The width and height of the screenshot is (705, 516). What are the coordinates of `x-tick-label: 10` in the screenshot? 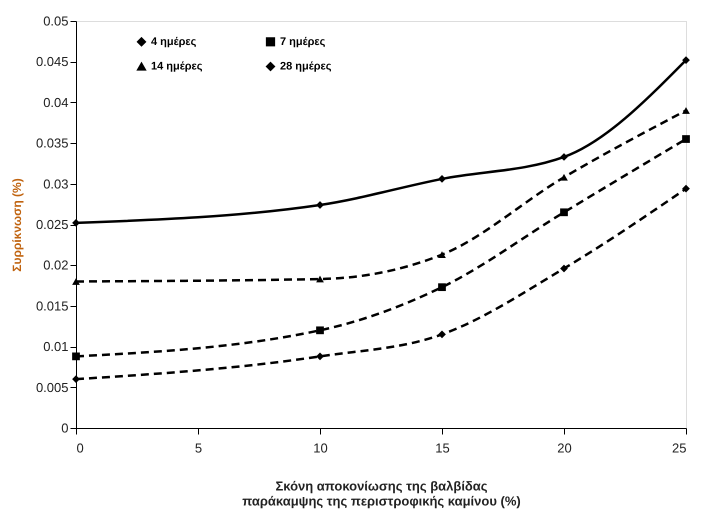 It's located at (320, 448).